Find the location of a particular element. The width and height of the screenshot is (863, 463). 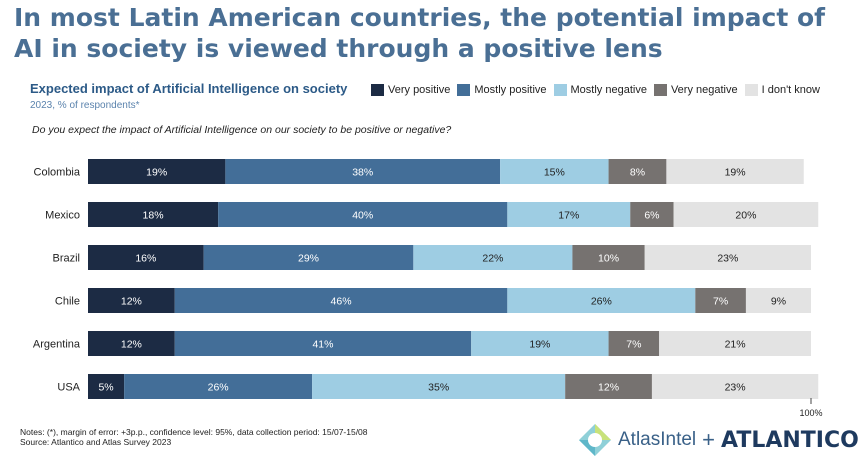

data-label-usa-mostly-negative: 35% is located at coordinates (438, 388).